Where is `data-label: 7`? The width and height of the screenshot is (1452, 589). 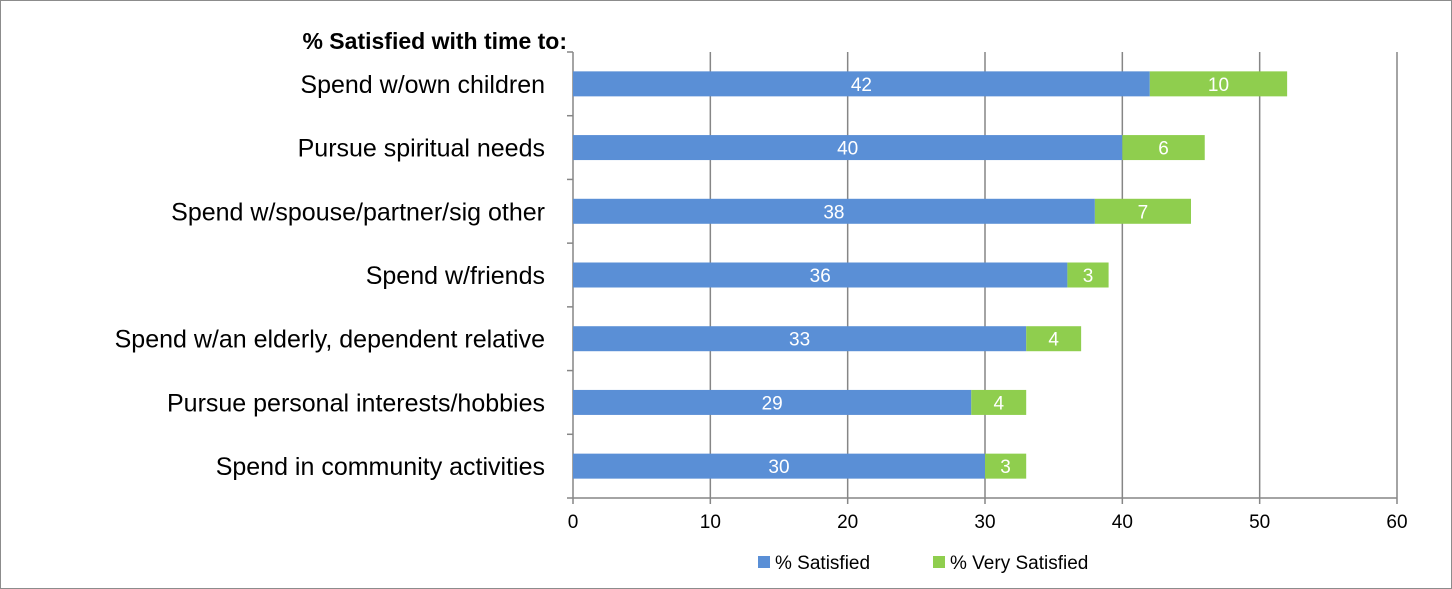 data-label: 7 is located at coordinates (1143, 212).